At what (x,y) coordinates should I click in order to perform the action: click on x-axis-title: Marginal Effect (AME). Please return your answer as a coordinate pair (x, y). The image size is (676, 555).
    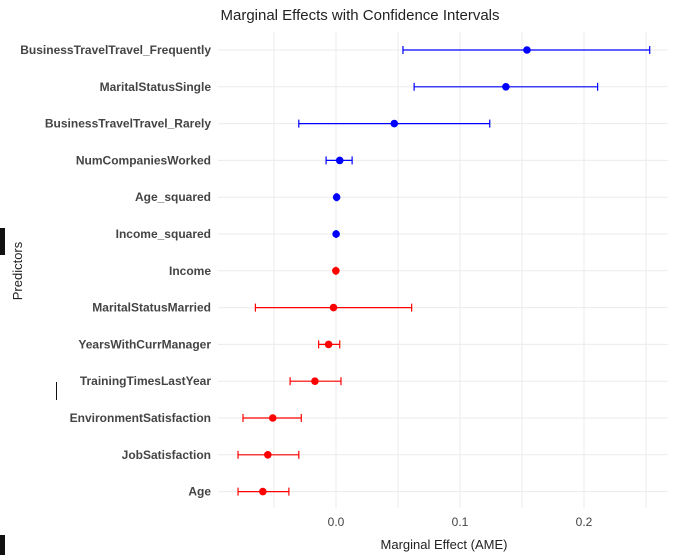
    Looking at the image, I should click on (444, 544).